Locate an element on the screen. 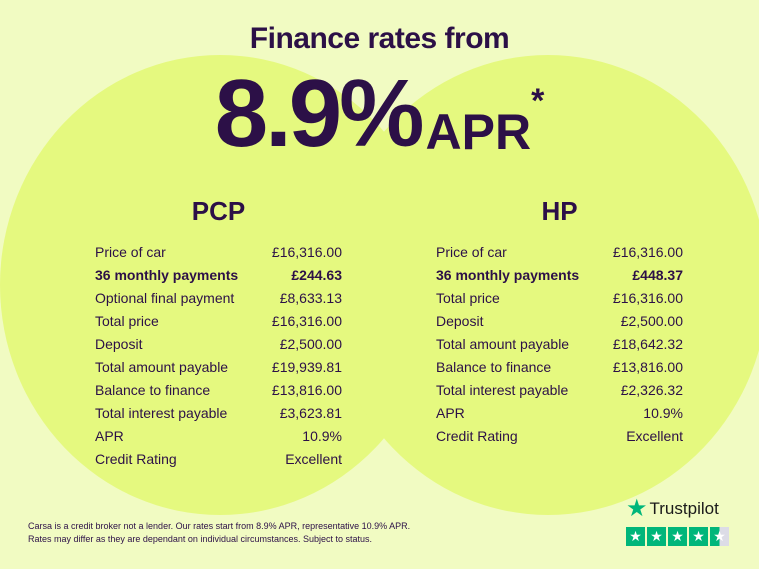 The width and height of the screenshot is (759, 569). hp-title: HP is located at coordinates (559, 211).